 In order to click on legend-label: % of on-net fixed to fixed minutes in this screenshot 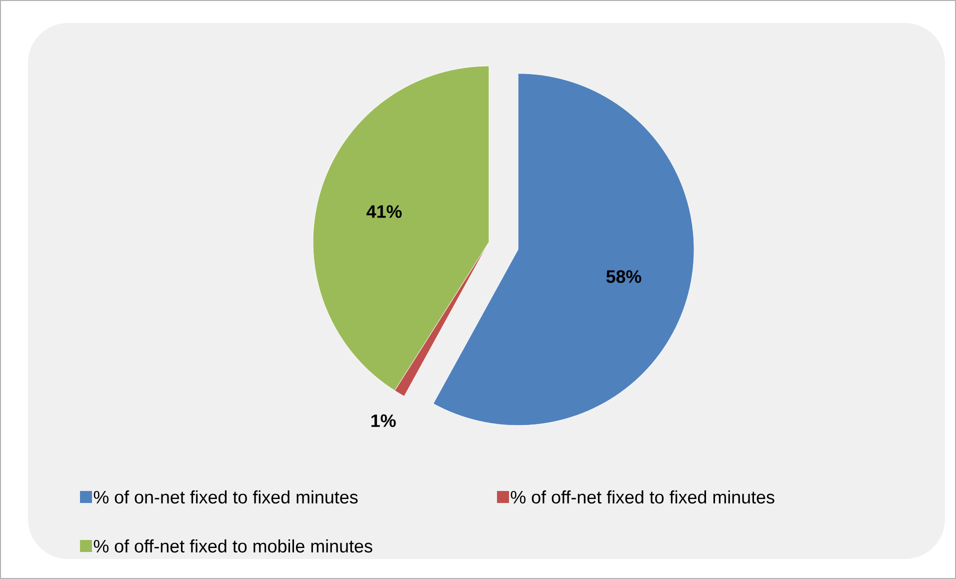, I will do `click(226, 497)`.